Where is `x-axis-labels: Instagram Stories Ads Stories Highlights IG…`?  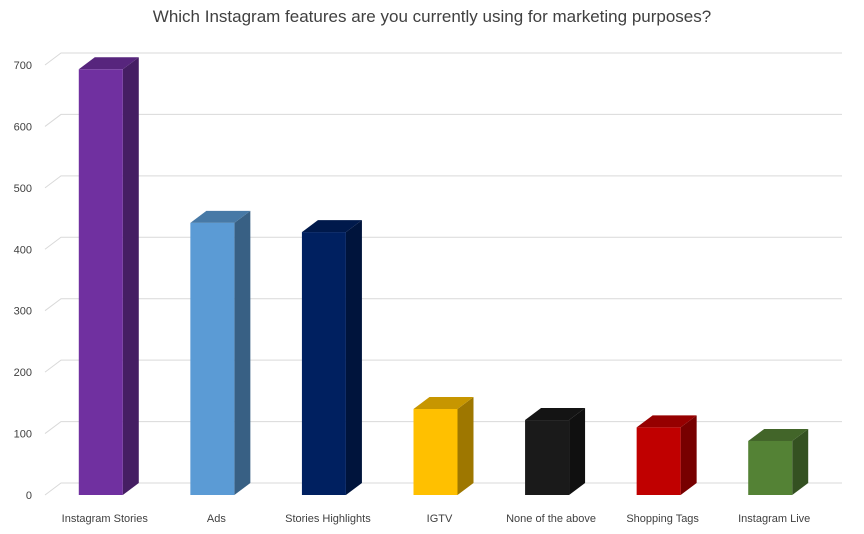 x-axis-labels: Instagram Stories Ads Stories Highlights IG… is located at coordinates (436, 519).